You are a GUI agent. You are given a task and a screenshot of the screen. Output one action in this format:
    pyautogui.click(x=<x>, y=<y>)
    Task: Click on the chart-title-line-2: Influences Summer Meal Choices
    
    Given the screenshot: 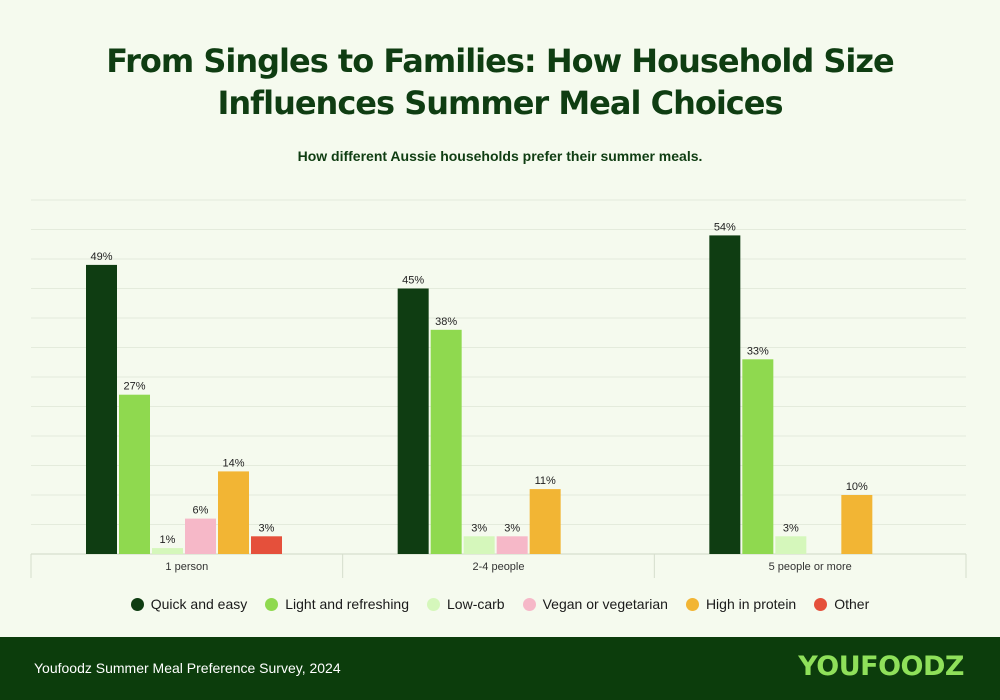 What is the action you would take?
    pyautogui.click(x=500, y=103)
    